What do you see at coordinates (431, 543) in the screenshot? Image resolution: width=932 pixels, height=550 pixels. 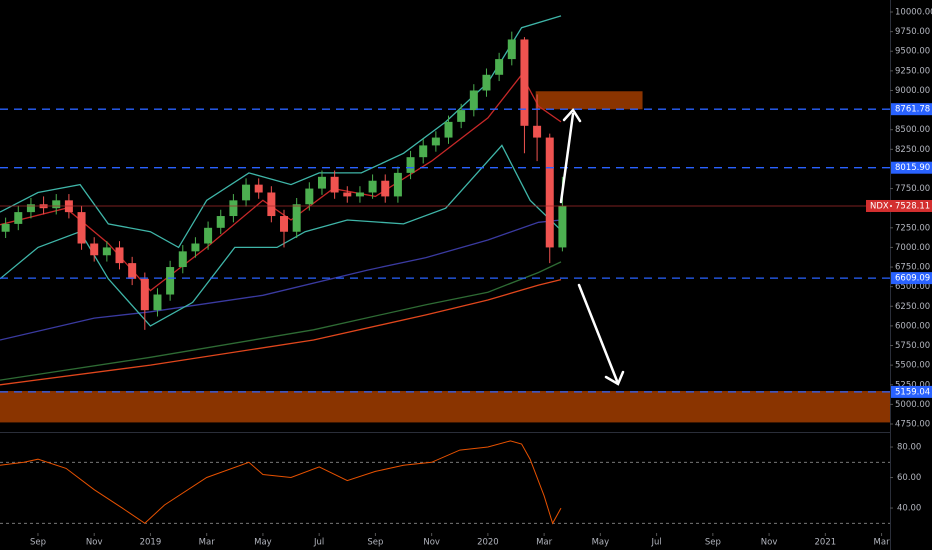 I see `x-tick-label: Nov` at bounding box center [431, 543].